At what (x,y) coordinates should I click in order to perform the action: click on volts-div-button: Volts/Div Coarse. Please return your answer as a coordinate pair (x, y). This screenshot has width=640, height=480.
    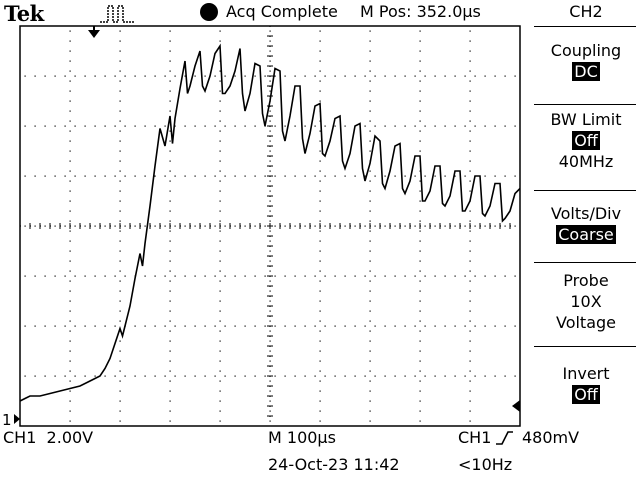
    Looking at the image, I should click on (586, 224).